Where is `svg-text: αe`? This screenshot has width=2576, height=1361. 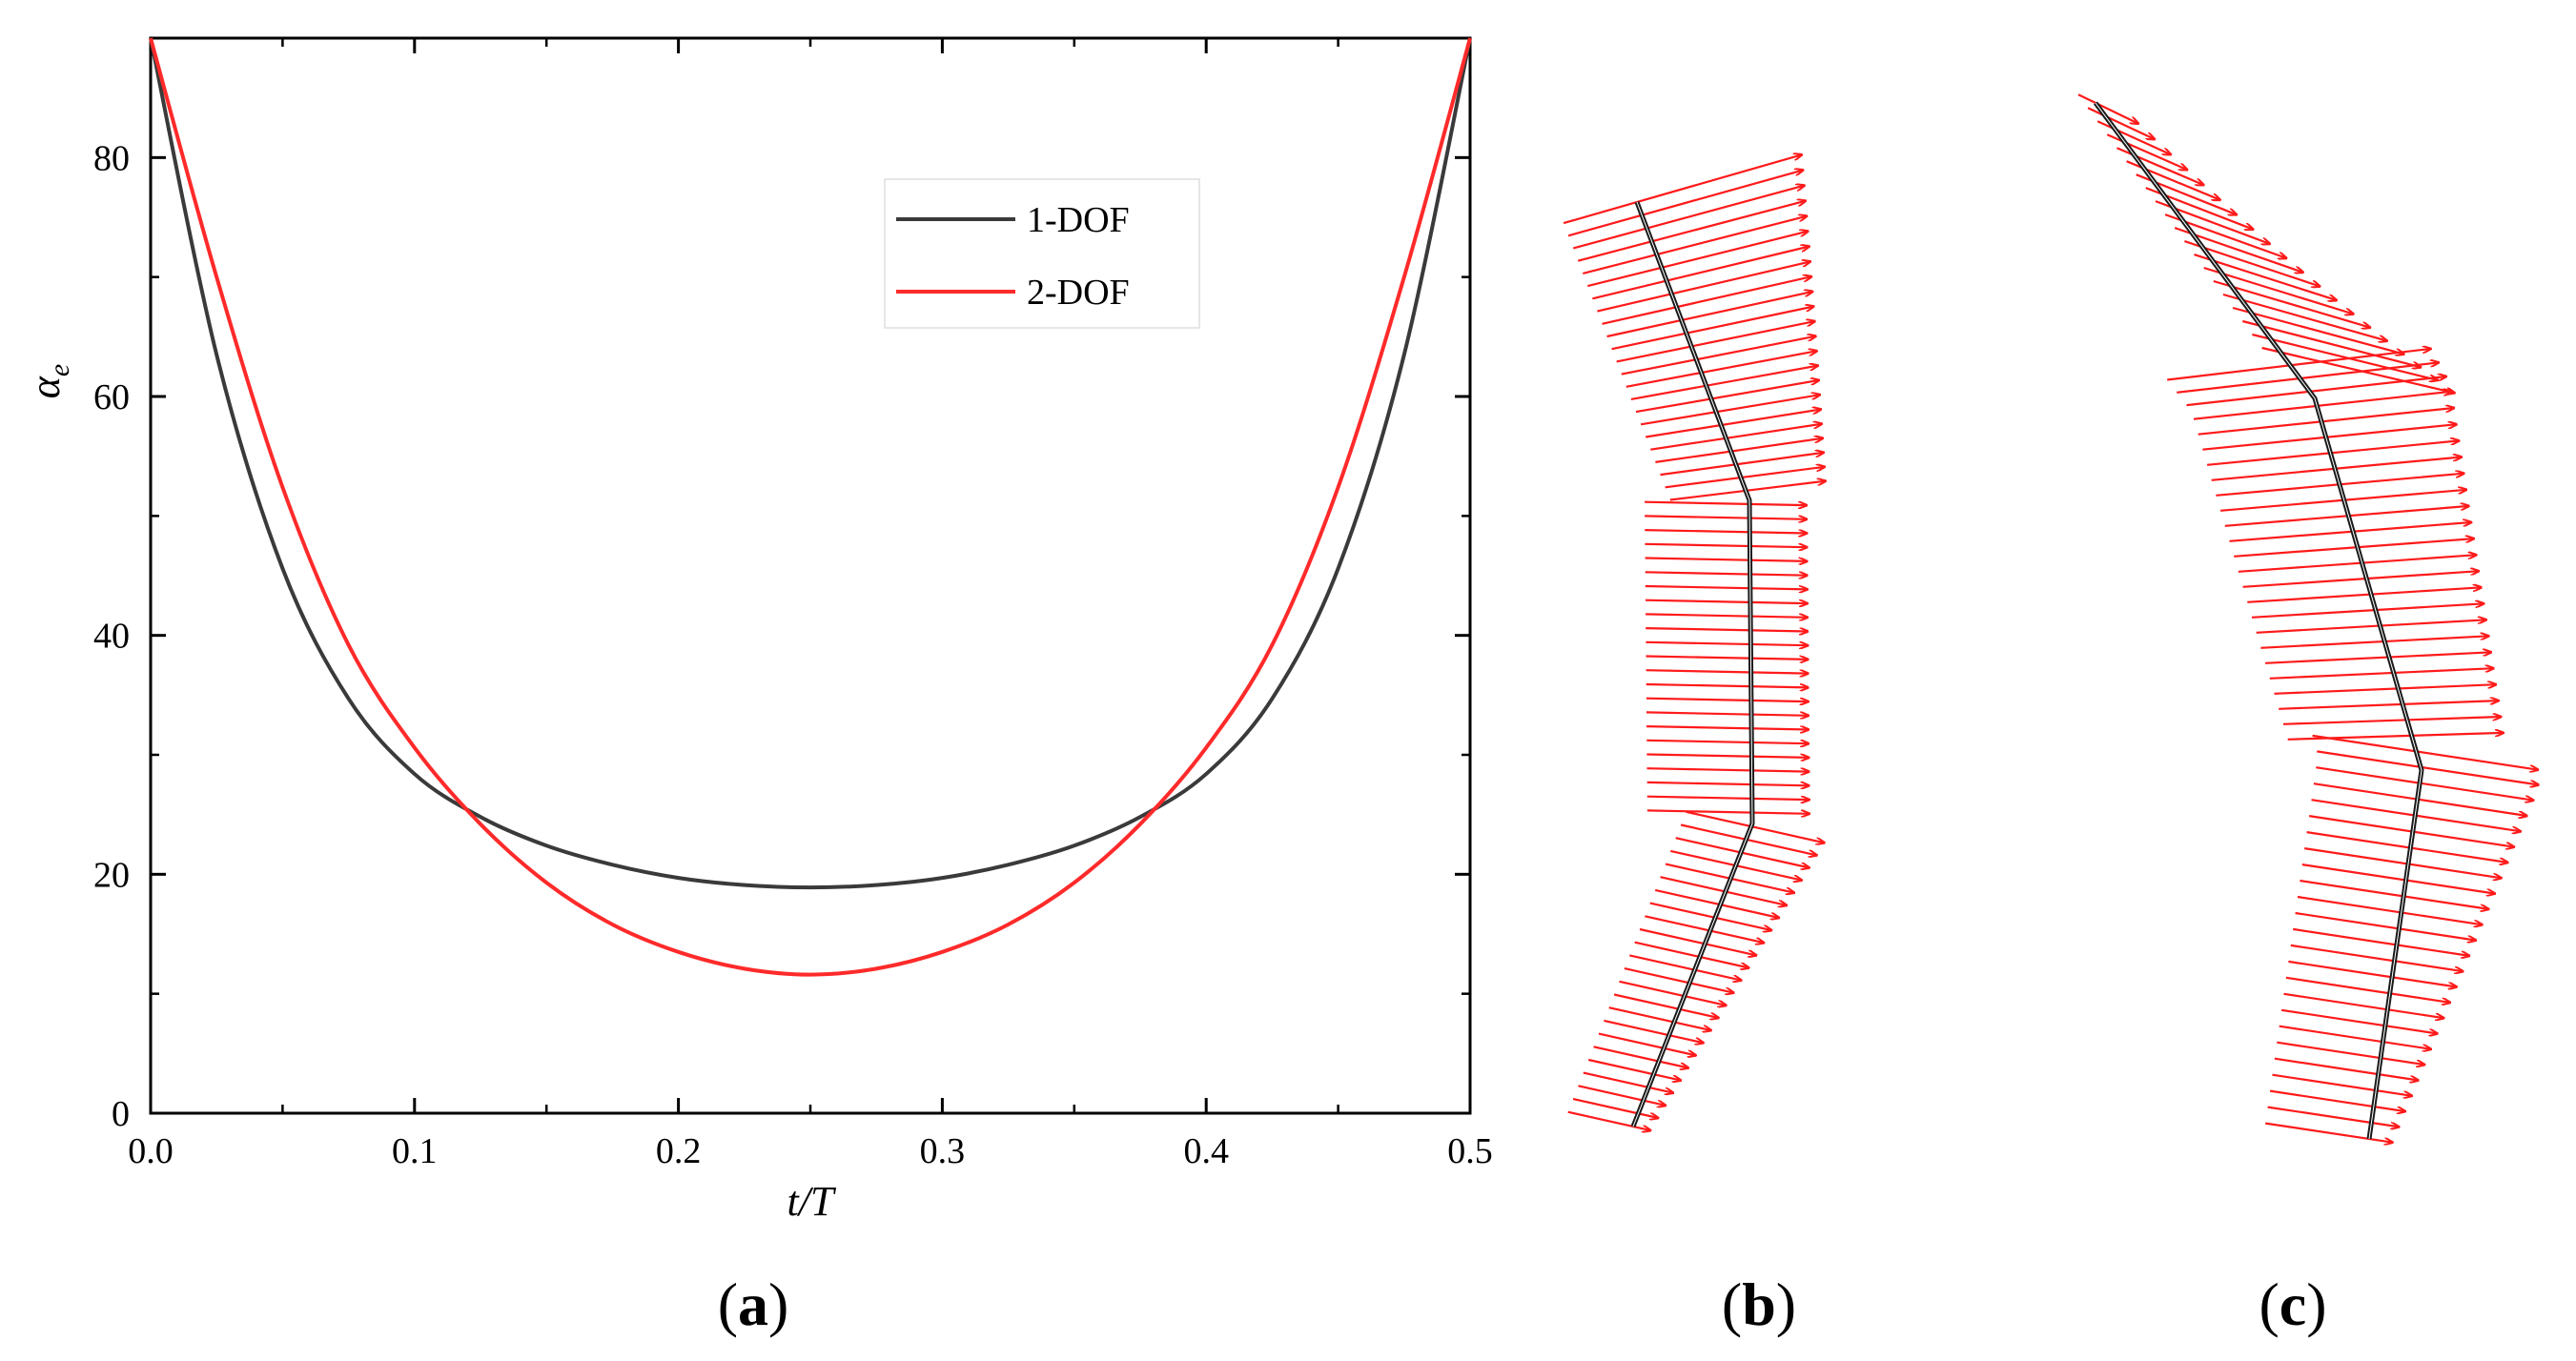 svg-text: αe is located at coordinates (48, 381).